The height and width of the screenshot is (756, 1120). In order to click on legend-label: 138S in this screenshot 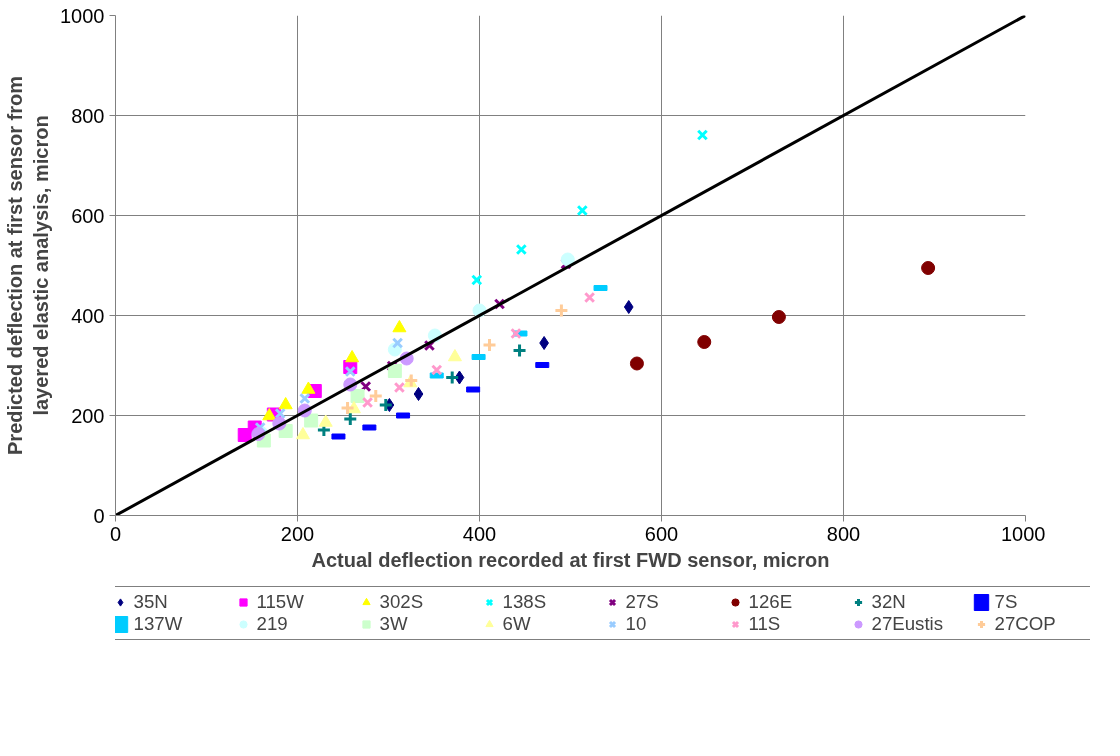, I will do `click(525, 602)`.